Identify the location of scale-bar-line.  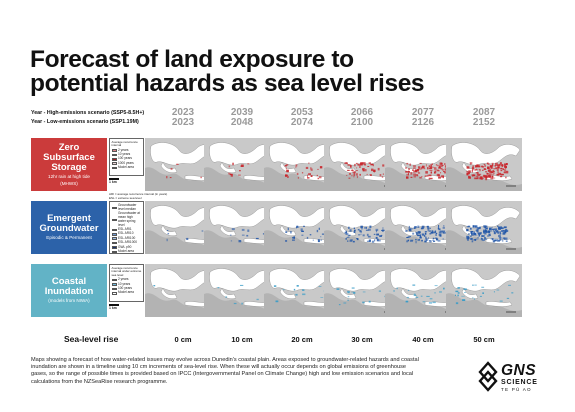
(114, 305).